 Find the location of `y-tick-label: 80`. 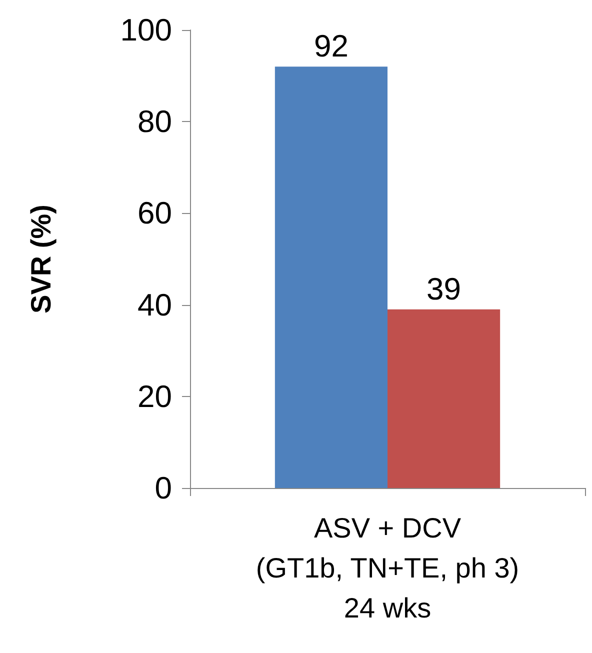

y-tick-label: 80 is located at coordinates (155, 122).